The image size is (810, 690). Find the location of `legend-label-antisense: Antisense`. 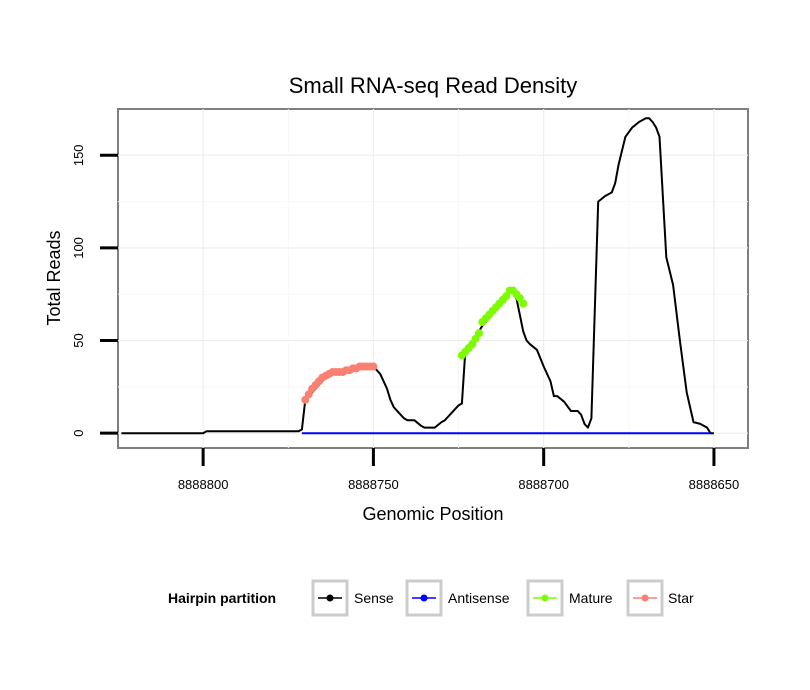

legend-label-antisense: Antisense is located at coordinates (479, 598).